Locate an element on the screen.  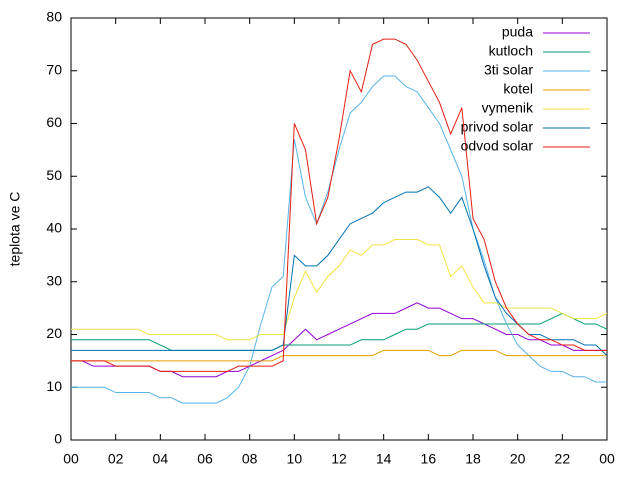
x-tick-label: 02 is located at coordinates (116, 459).